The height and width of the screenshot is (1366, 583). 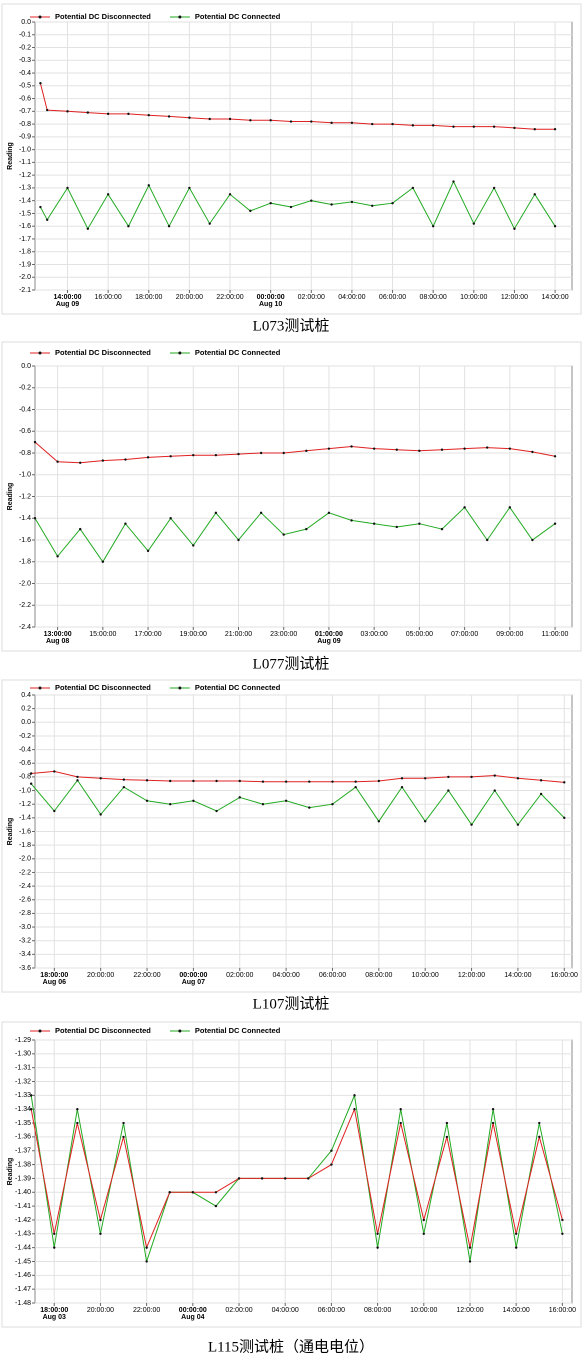 I want to click on x-tick-label: 00:00:00, so click(x=193, y=1310).